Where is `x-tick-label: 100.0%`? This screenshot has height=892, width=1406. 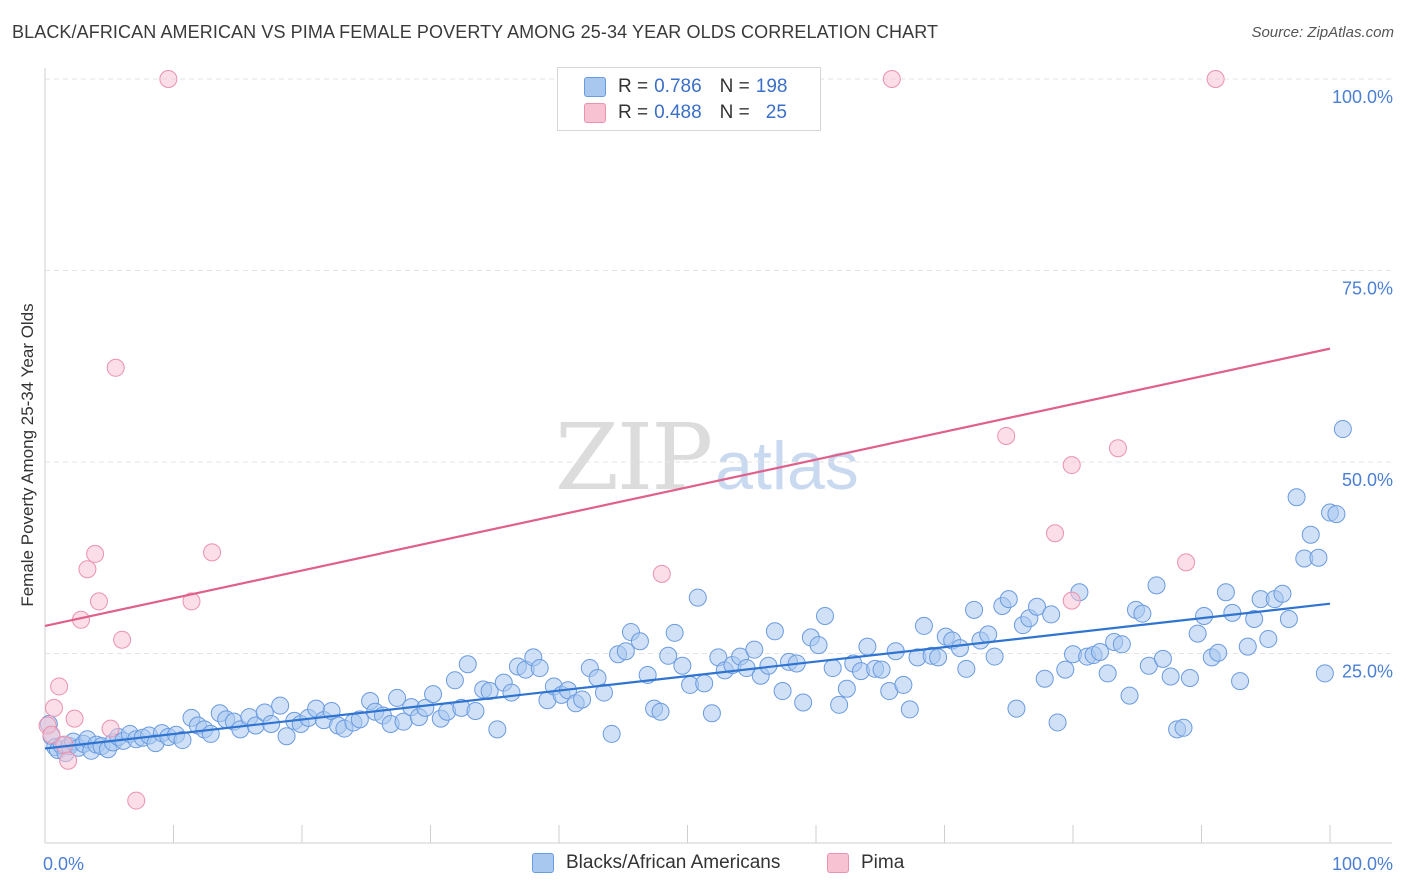
x-tick-label: 100.0% is located at coordinates (1362, 864).